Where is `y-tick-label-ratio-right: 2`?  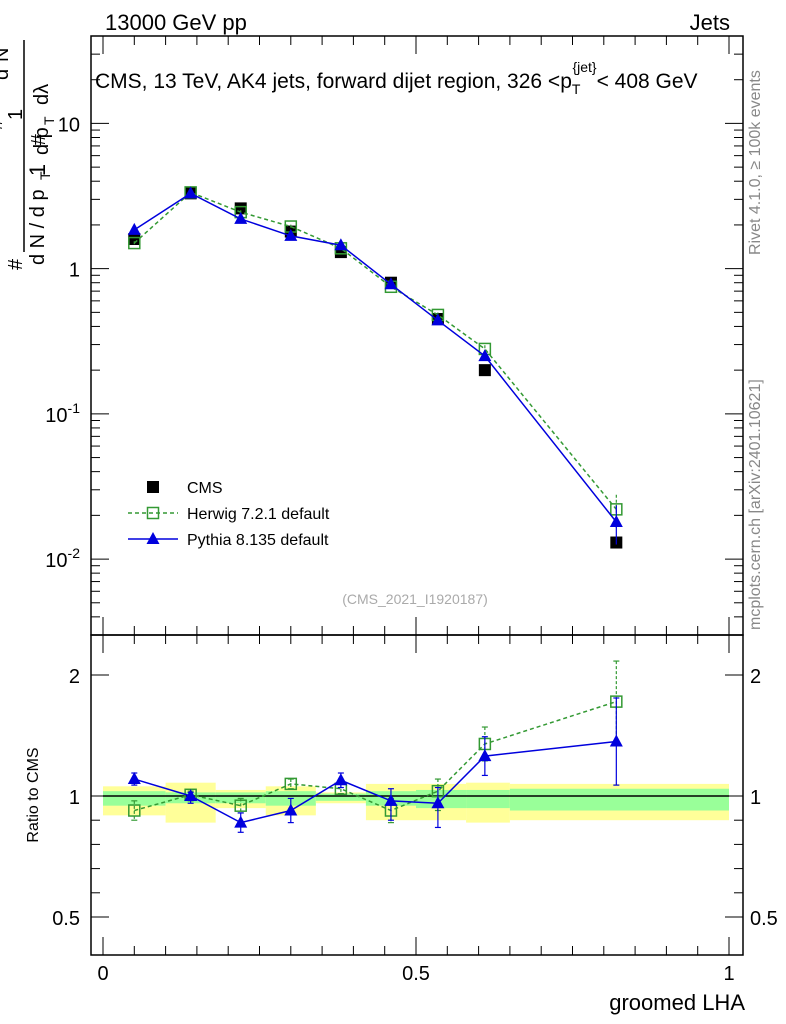 y-tick-label-ratio-right: 2 is located at coordinates (755, 677).